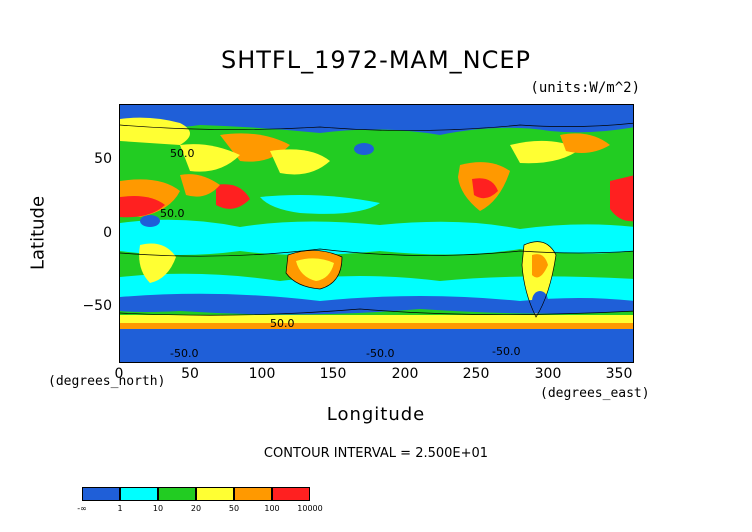  Describe the element at coordinates (107, 381) in the screenshot. I see `y-axis-unit: (degrees_north)` at that location.